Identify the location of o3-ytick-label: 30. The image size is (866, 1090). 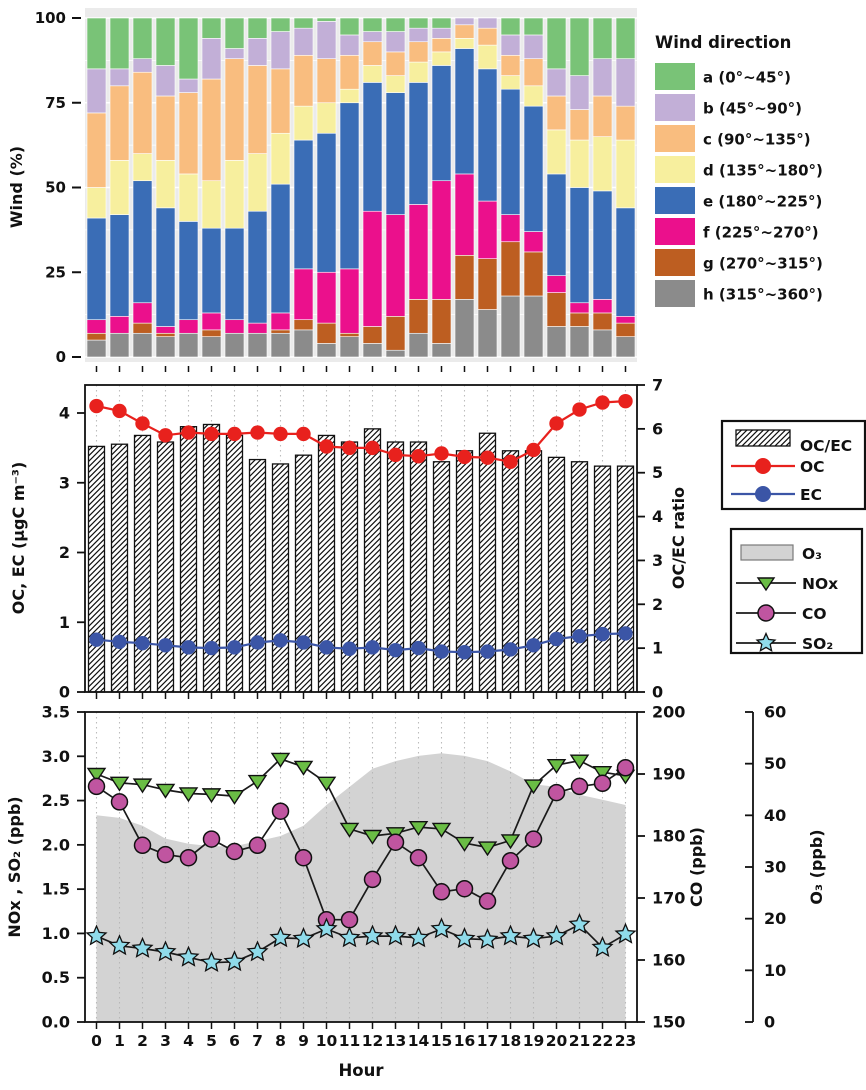
(775, 867).